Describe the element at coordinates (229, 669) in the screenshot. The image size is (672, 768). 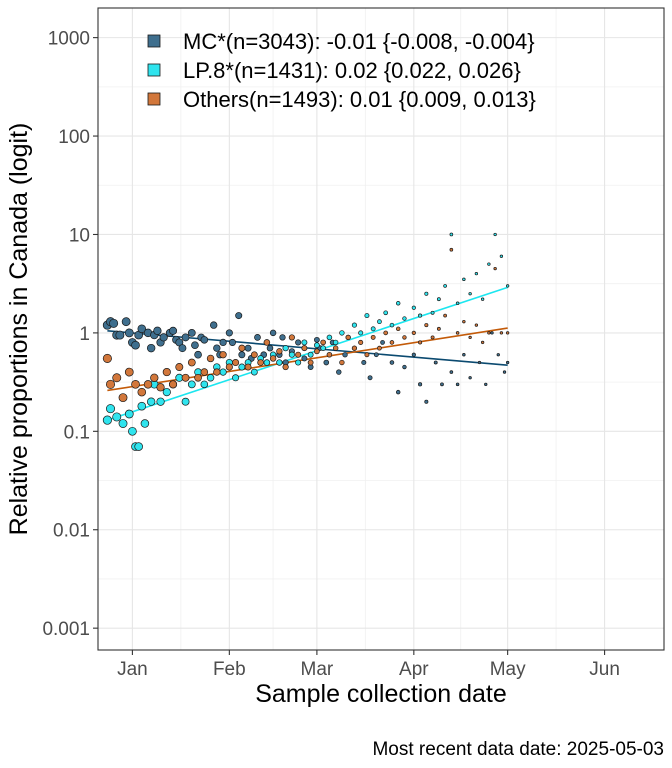
I see `x-tick-label: Feb` at that location.